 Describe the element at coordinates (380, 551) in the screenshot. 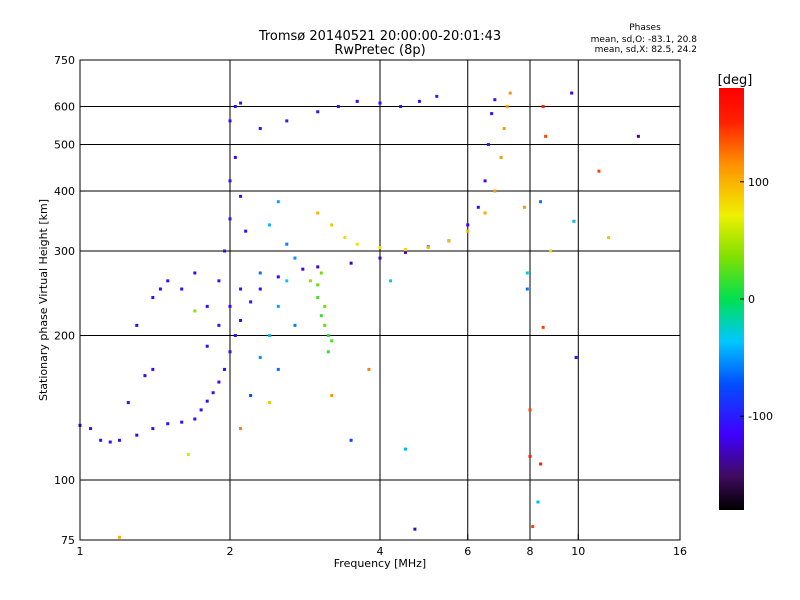

I see `x-tick-label: 4` at that location.